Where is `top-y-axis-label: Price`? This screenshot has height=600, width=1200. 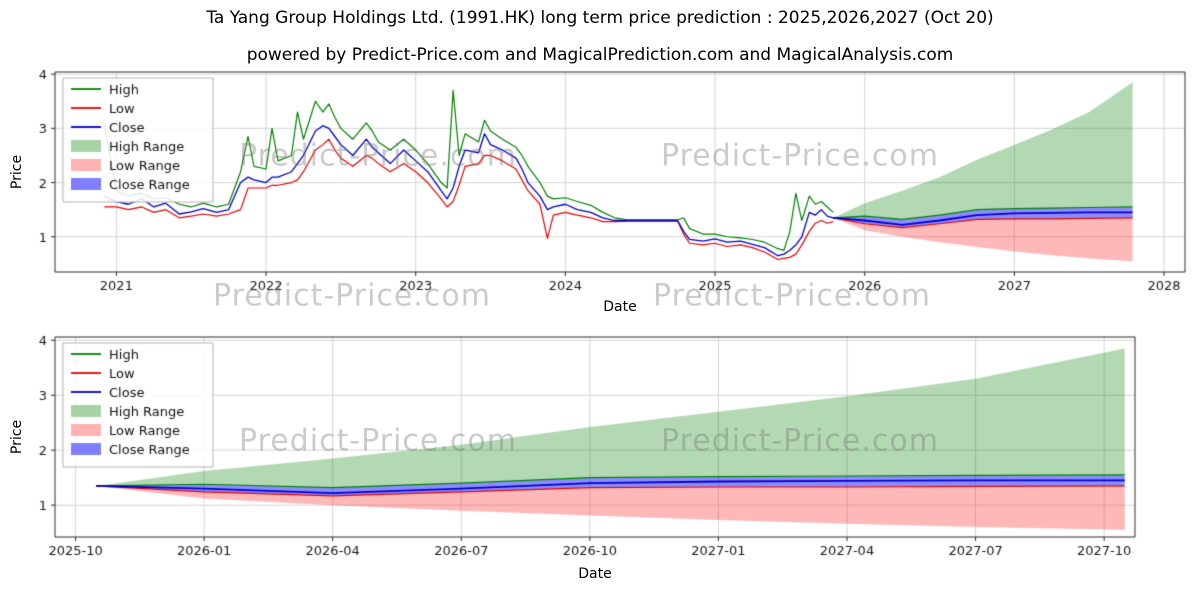 top-y-axis-label: Price is located at coordinates (17, 172).